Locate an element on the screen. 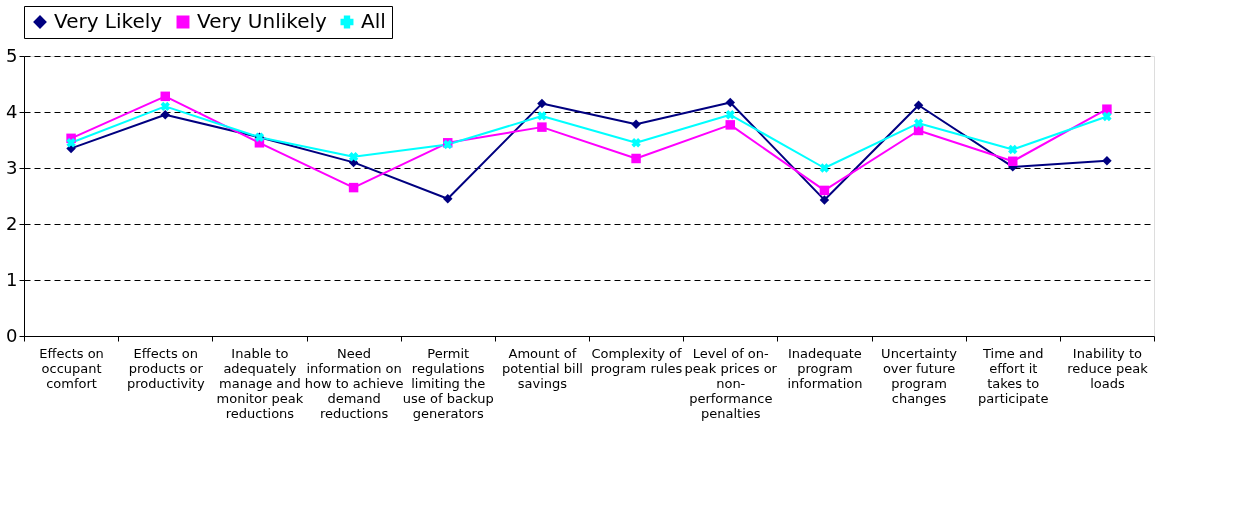 This screenshot has width=1247, height=524. x-tick-label: Effects on products or productivity is located at coordinates (165, 368).